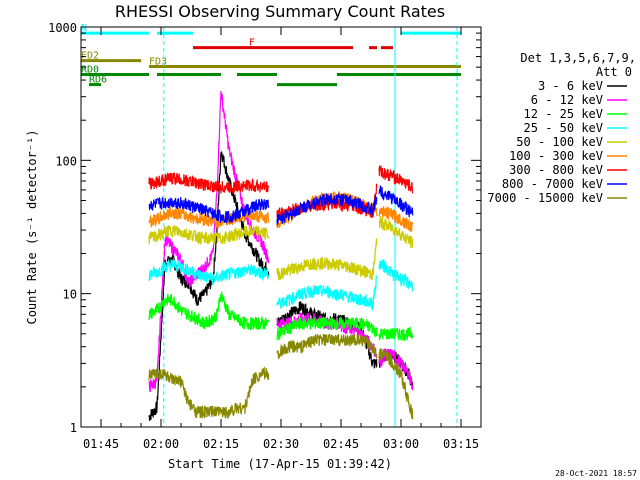 Image resolution: width=640 pixels, height=480 pixels. Describe the element at coordinates (98, 80) in the screenshot. I see `state-bar-label-5: RD6` at that location.